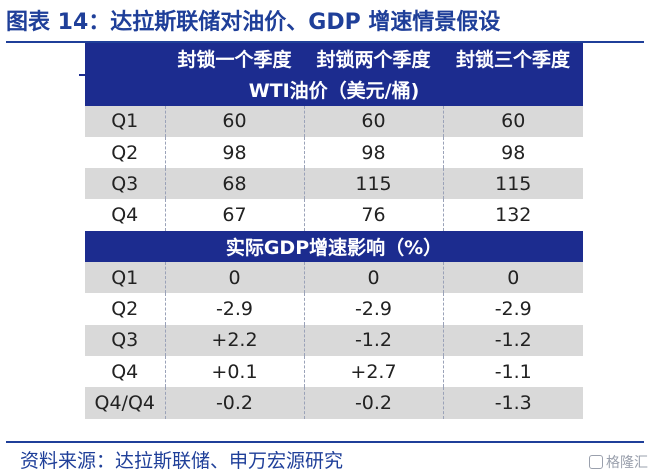 Image resolution: width=656 pixels, height=476 pixels. Describe the element at coordinates (373, 215) in the screenshot. I see `cell: 76` at that location.